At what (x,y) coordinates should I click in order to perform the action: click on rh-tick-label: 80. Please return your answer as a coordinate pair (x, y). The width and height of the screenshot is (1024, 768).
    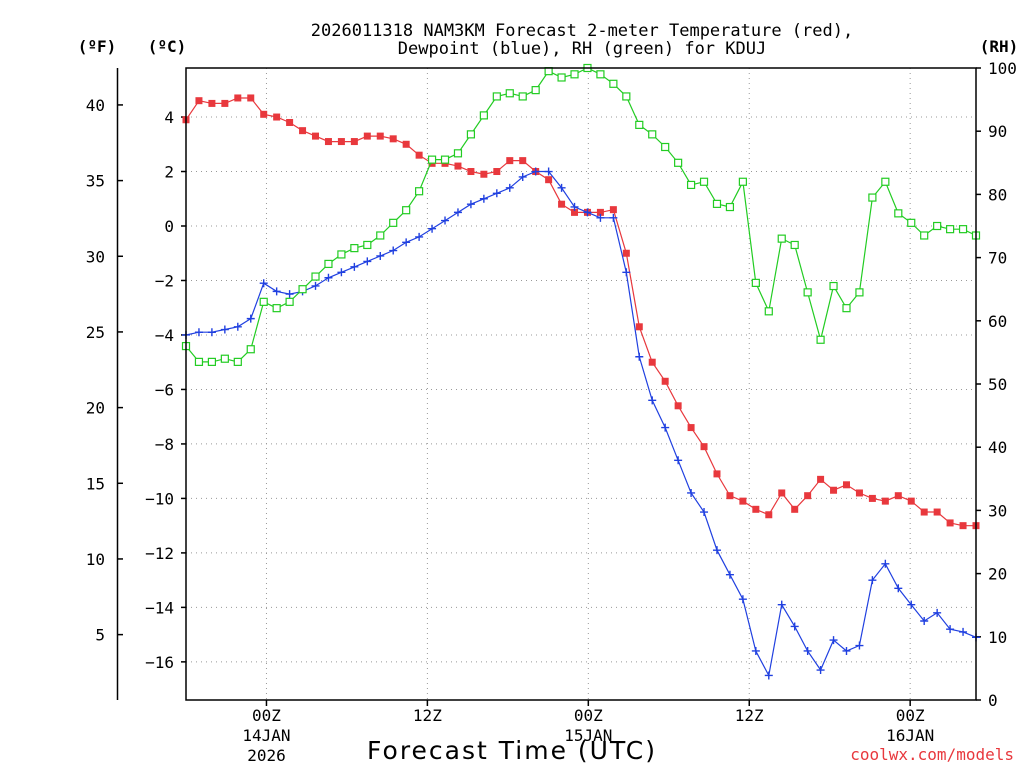
    Looking at the image, I should click on (997, 194).